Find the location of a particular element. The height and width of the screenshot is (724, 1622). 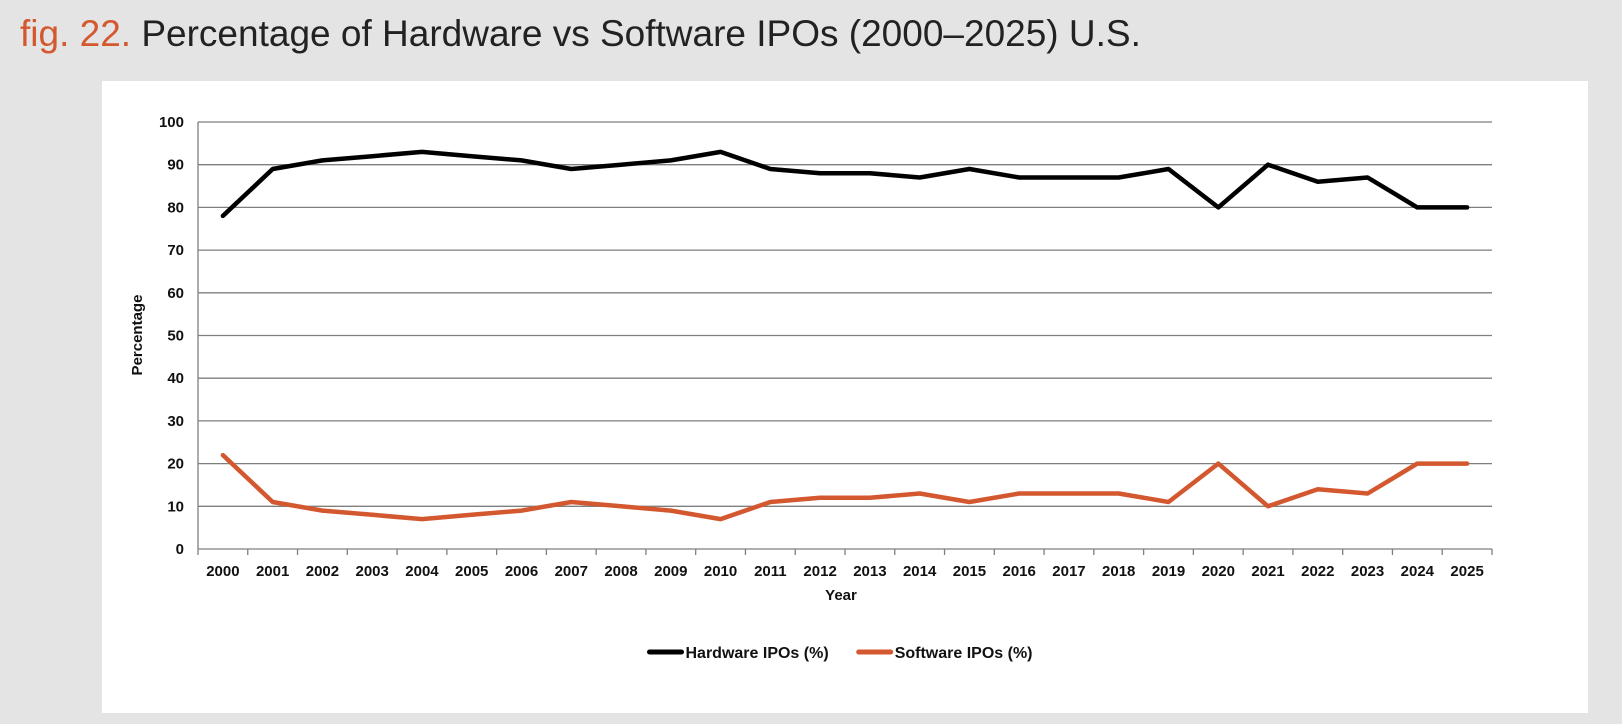

x-tick-label: 2001 is located at coordinates (272, 571).